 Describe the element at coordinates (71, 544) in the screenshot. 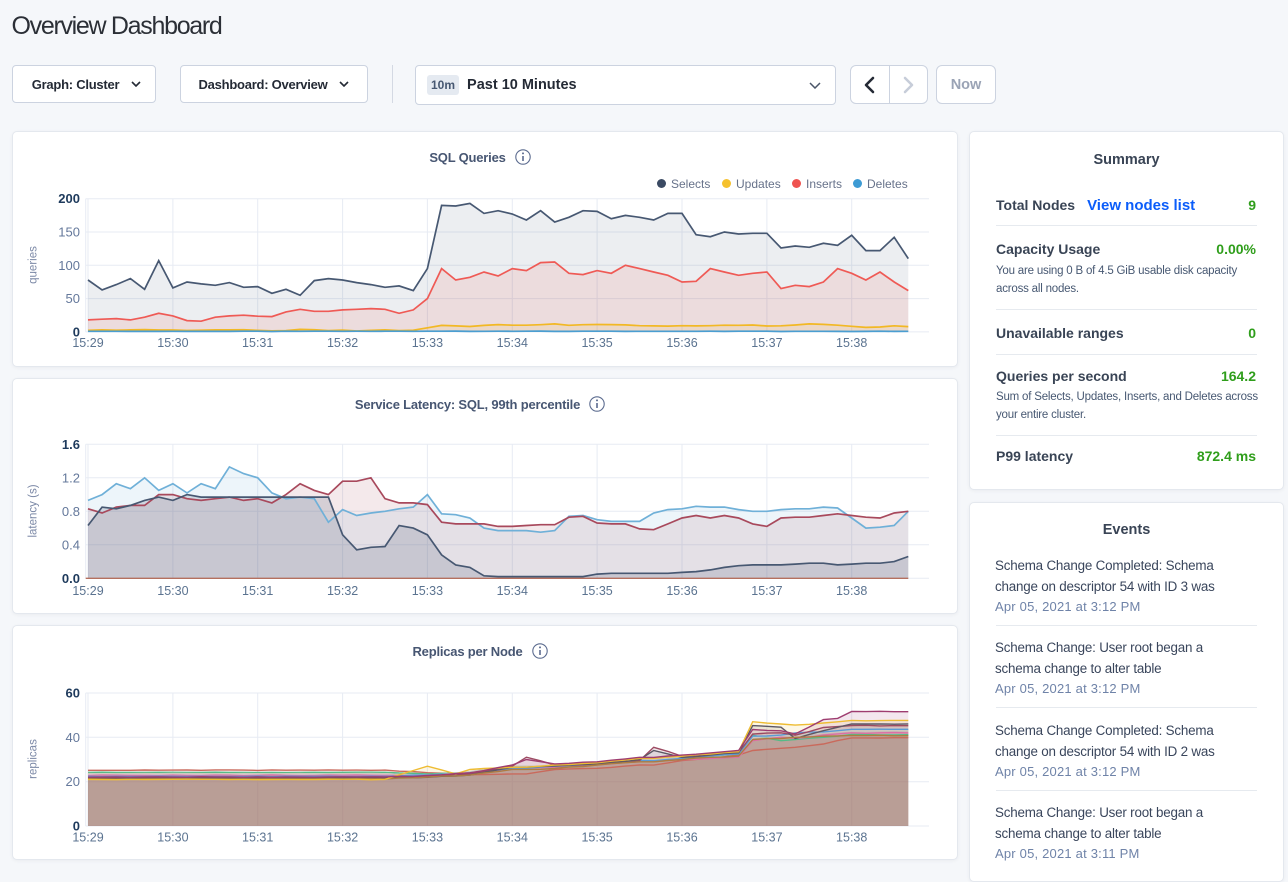

I see `svg-text: 0.4` at that location.